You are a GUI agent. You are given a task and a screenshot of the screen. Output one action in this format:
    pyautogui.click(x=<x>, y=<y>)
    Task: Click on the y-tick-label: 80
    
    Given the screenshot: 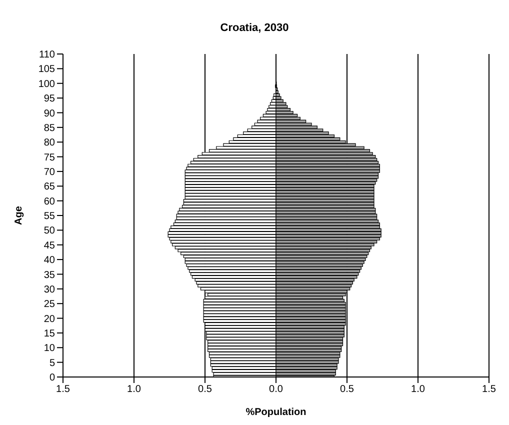 What is the action you would take?
    pyautogui.click(x=50, y=143)
    